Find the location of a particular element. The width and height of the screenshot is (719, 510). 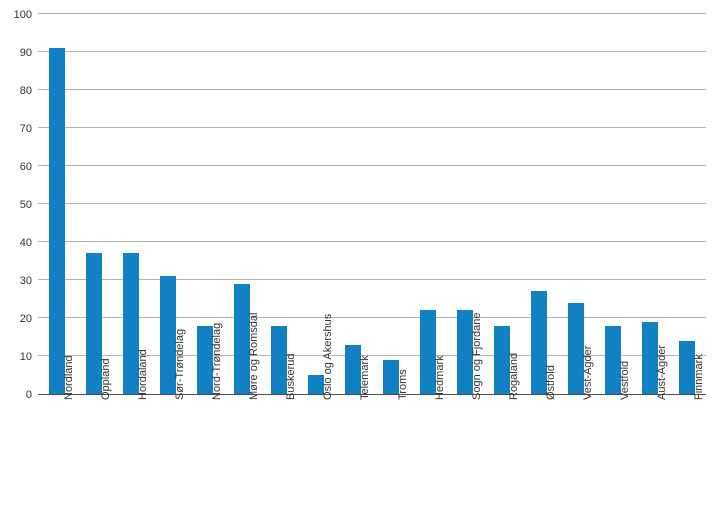

bar-vest-agder is located at coordinates (576, 348).